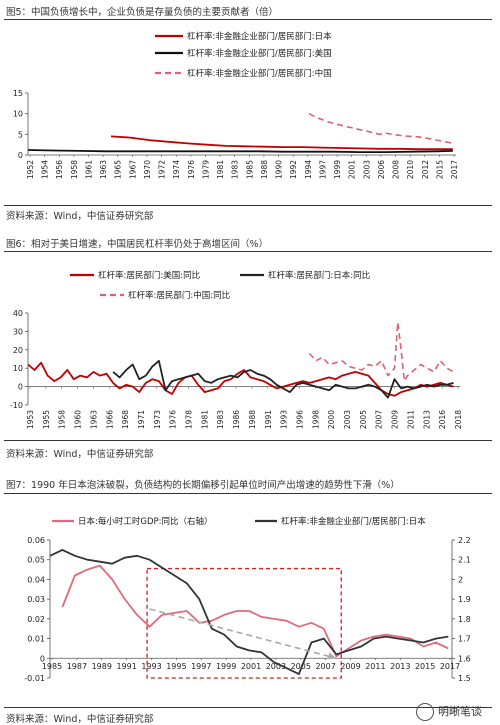 The image size is (500, 725). Describe the element at coordinates (189, 419) in the screenshot. I see `x-tick-label: 1978` at that location.